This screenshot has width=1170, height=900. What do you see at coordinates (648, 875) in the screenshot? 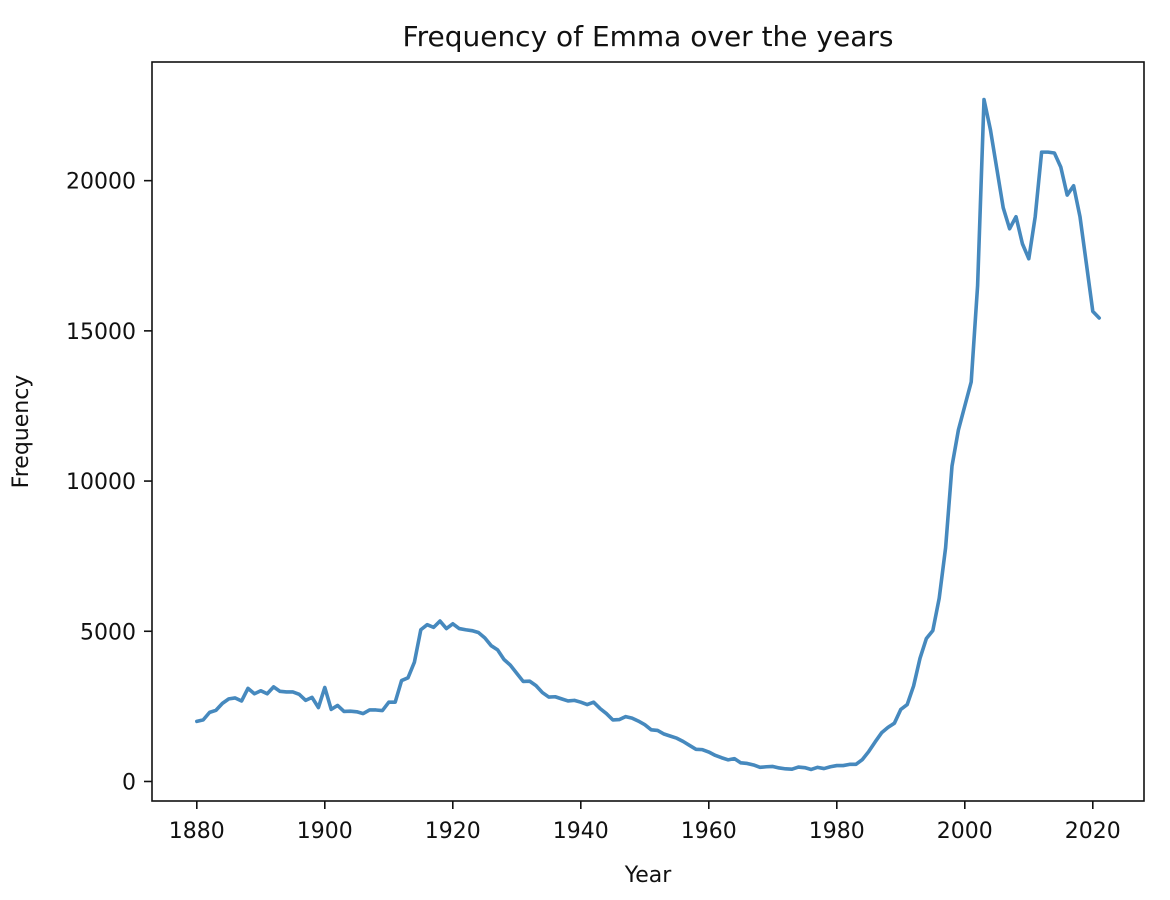
I see `x-axis-label: Year` at bounding box center [648, 875].